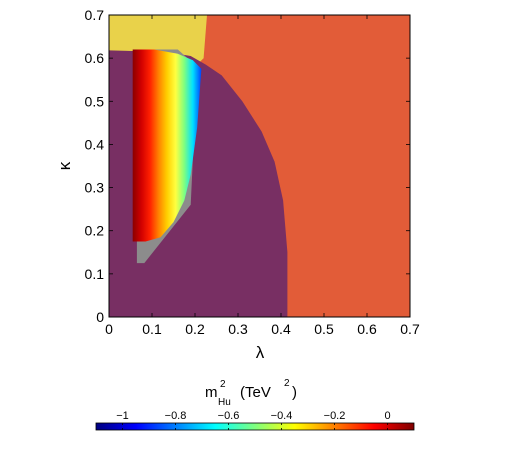 This screenshot has height=474, width=531. I want to click on y-tick-label: 0.3, so click(95, 188).